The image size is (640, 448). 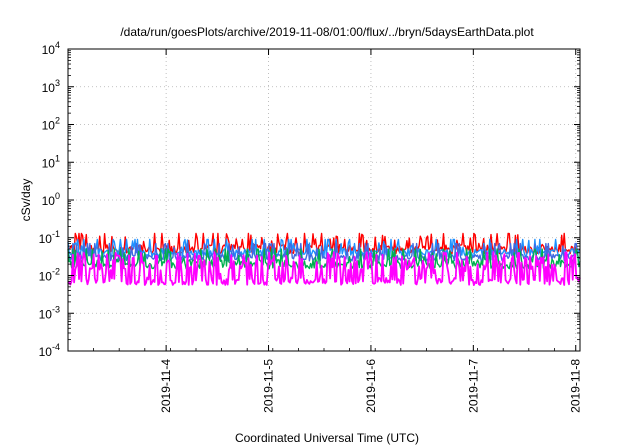 What do you see at coordinates (51, 161) in the screenshot?
I see `y-tick-label: 10¹` at bounding box center [51, 161].